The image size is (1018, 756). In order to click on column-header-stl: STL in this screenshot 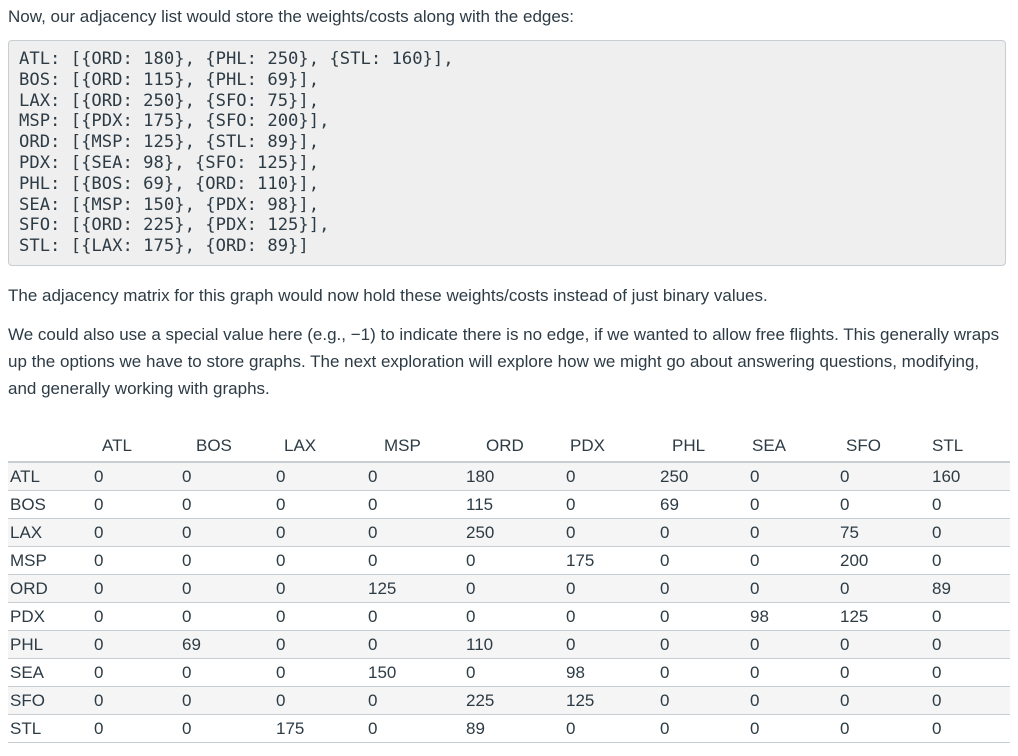, I will do `click(971, 447)`.